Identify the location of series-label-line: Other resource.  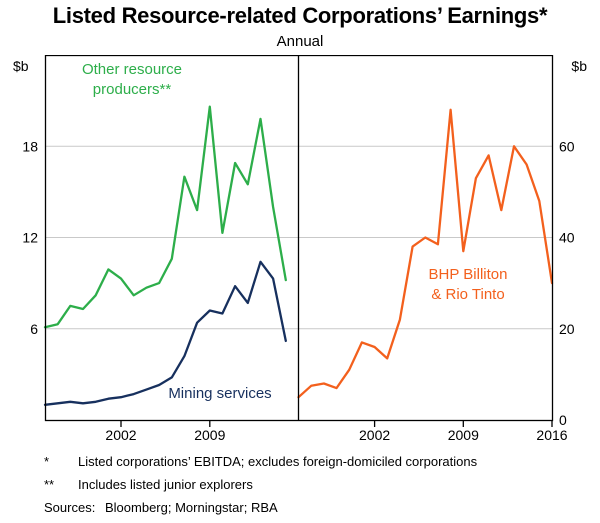
(132, 69).